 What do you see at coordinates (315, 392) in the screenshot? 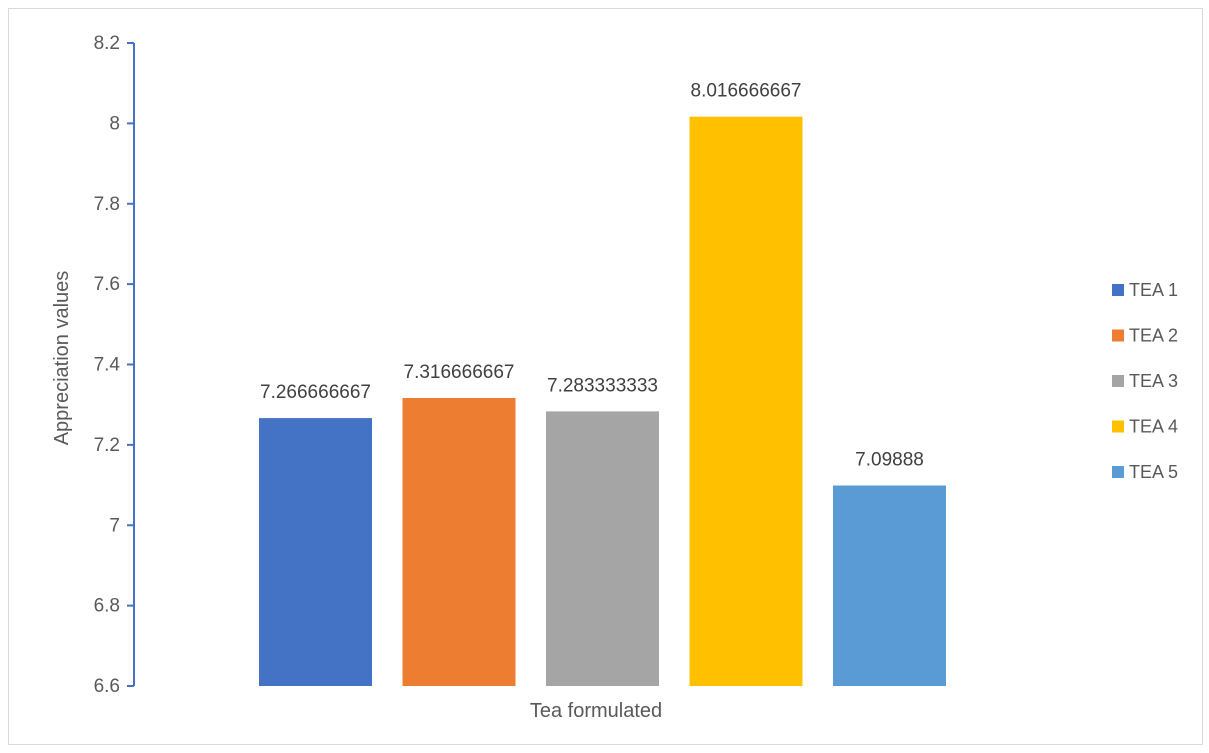
I see `data-label: 7.266666667` at bounding box center [315, 392].